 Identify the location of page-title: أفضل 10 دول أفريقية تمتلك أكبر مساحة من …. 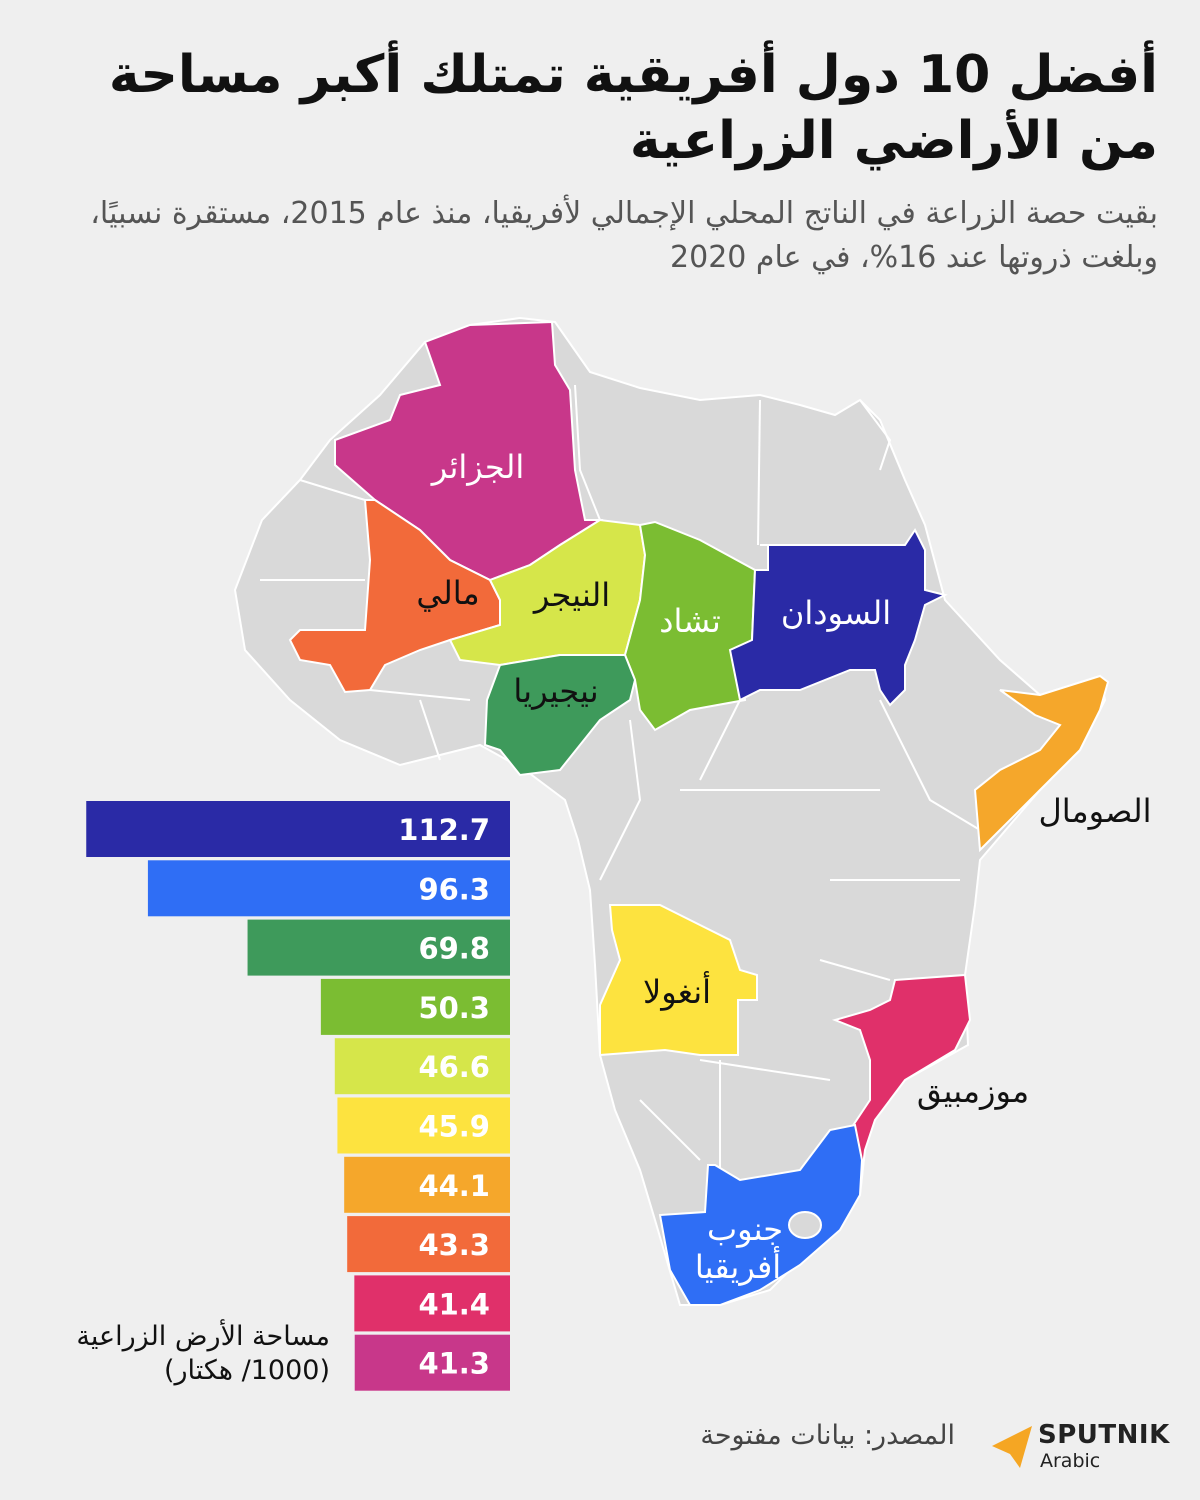
(633, 108).